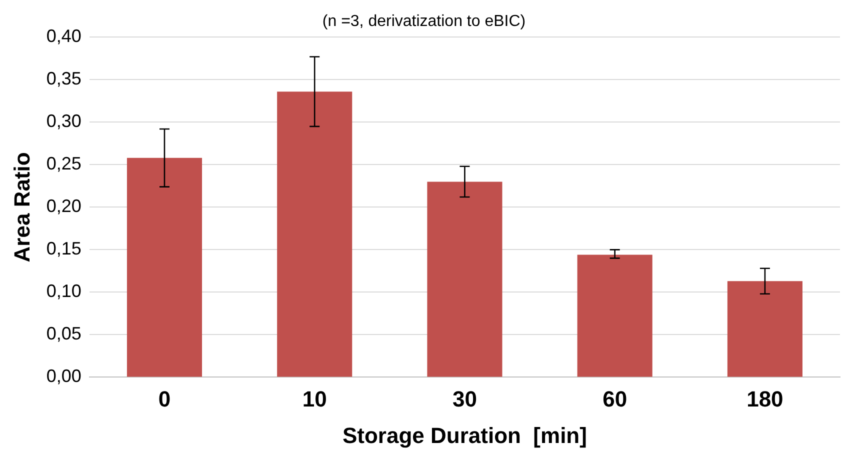  Describe the element at coordinates (464, 399) in the screenshot. I see `x-tick-label: 30` at that location.